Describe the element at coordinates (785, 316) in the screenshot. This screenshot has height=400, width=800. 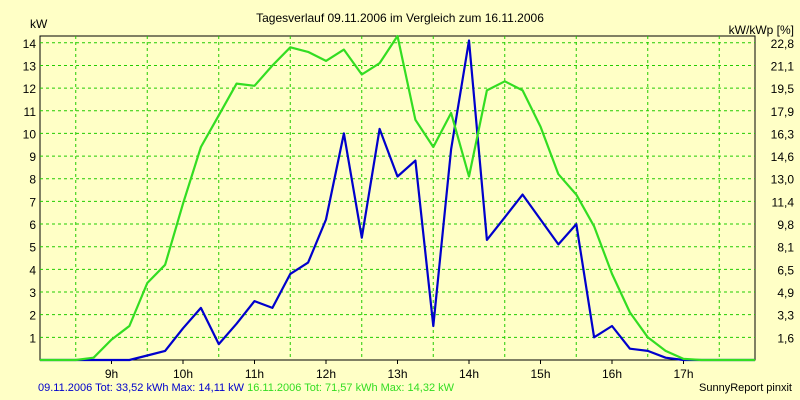
I see `y-tick-label-right: 3,3` at that location.